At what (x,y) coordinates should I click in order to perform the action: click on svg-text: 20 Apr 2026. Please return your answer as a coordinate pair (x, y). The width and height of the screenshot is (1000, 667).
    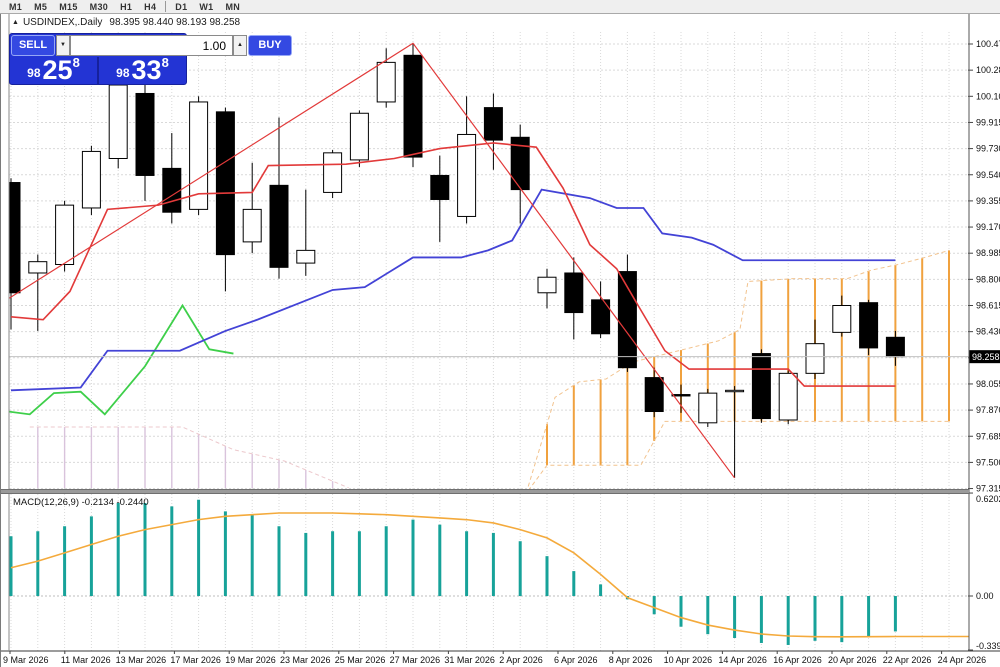
    Looking at the image, I should click on (852, 660).